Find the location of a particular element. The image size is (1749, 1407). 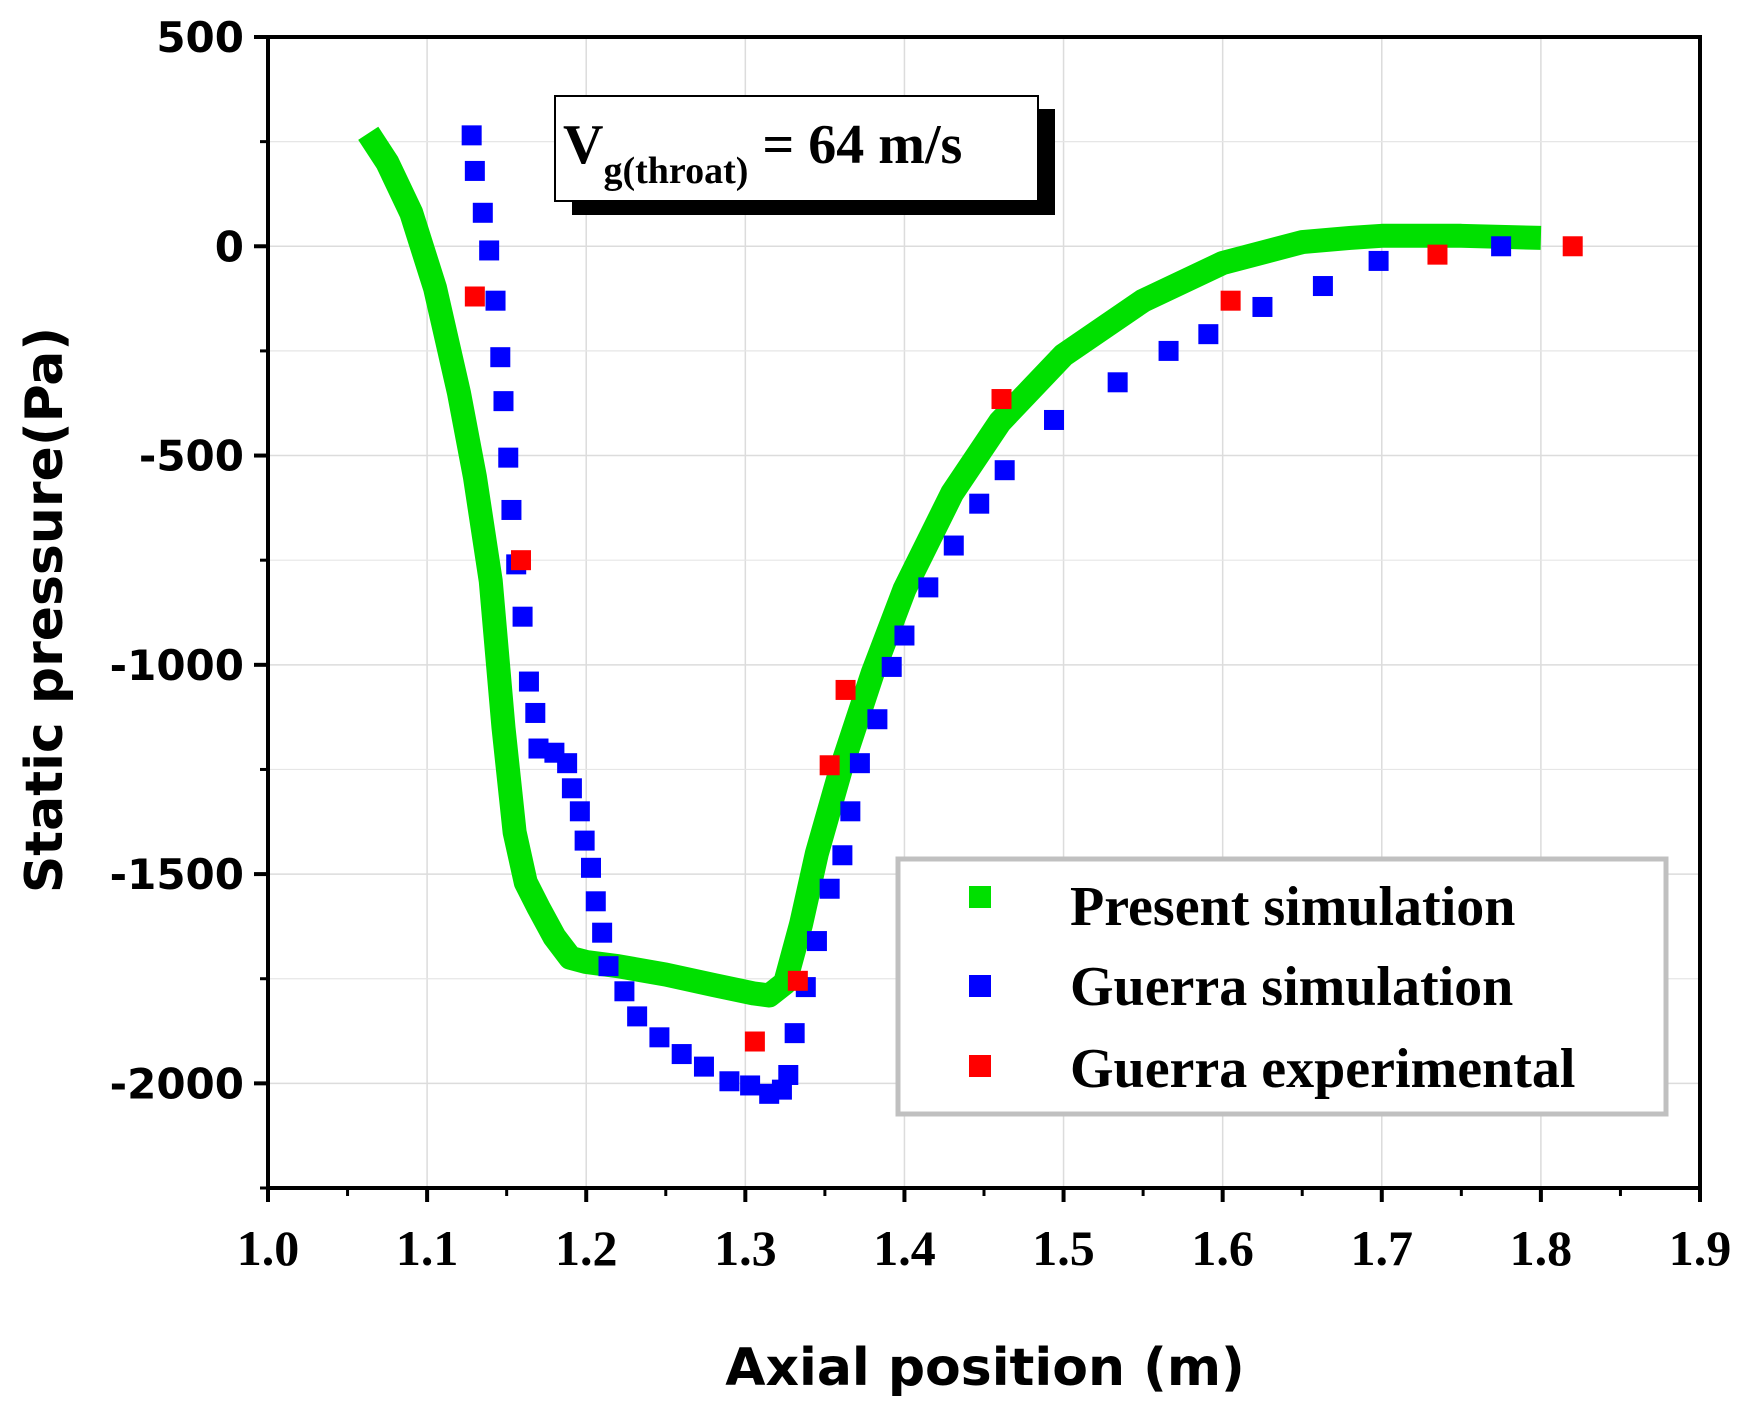

legend-marker-guerra-experimental is located at coordinates (980, 1066).